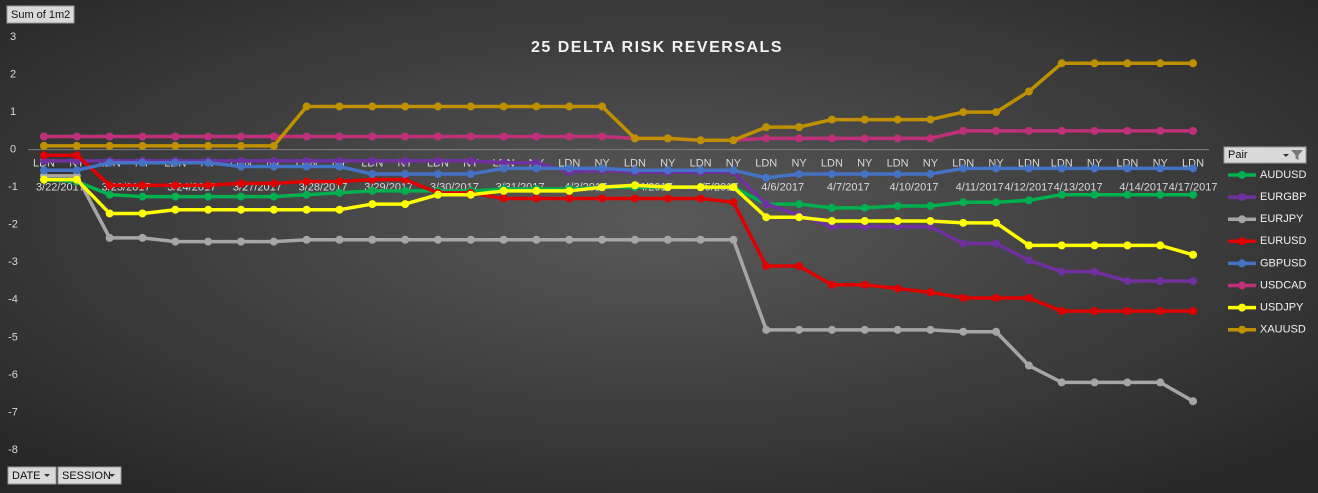 The width and height of the screenshot is (1318, 493). What do you see at coordinates (60, 188) in the screenshot?
I see `date-label: 3/22/2017` at bounding box center [60, 188].